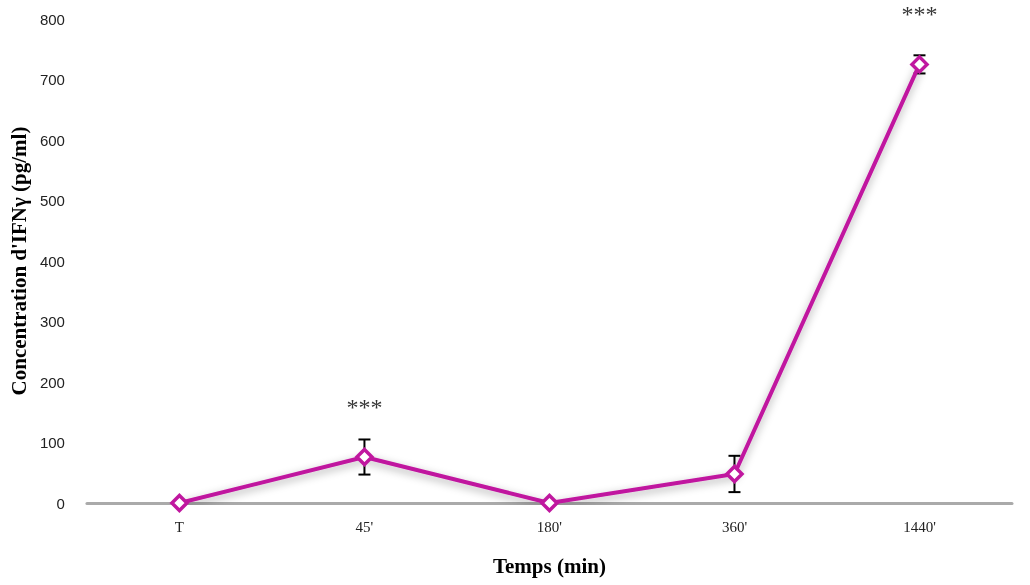 The width and height of the screenshot is (1030, 585). Describe the element at coordinates (364, 526) in the screenshot. I see `x-tick-label: 45'` at that location.